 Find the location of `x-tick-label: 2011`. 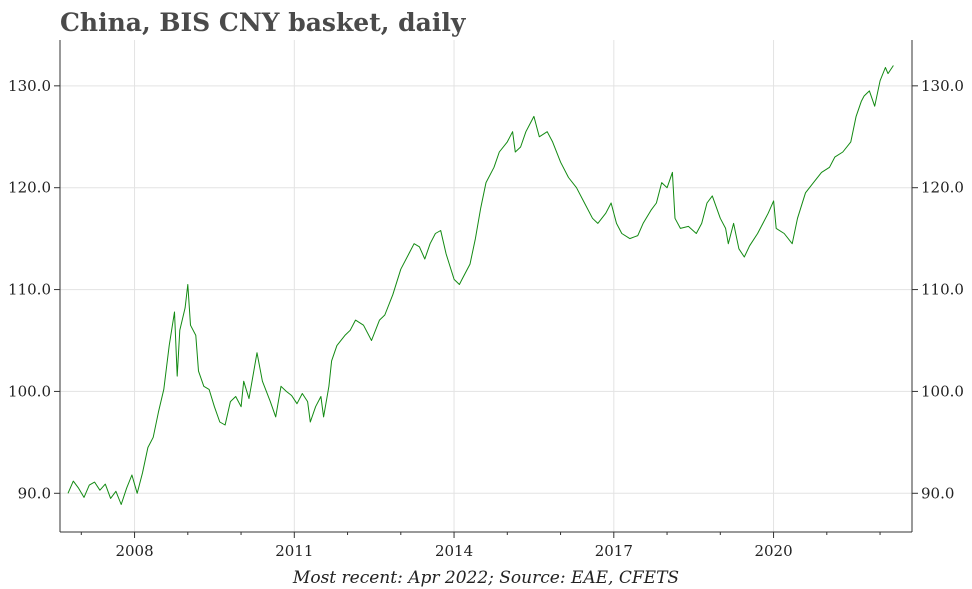

x-tick-label: 2011 is located at coordinates (294, 551).